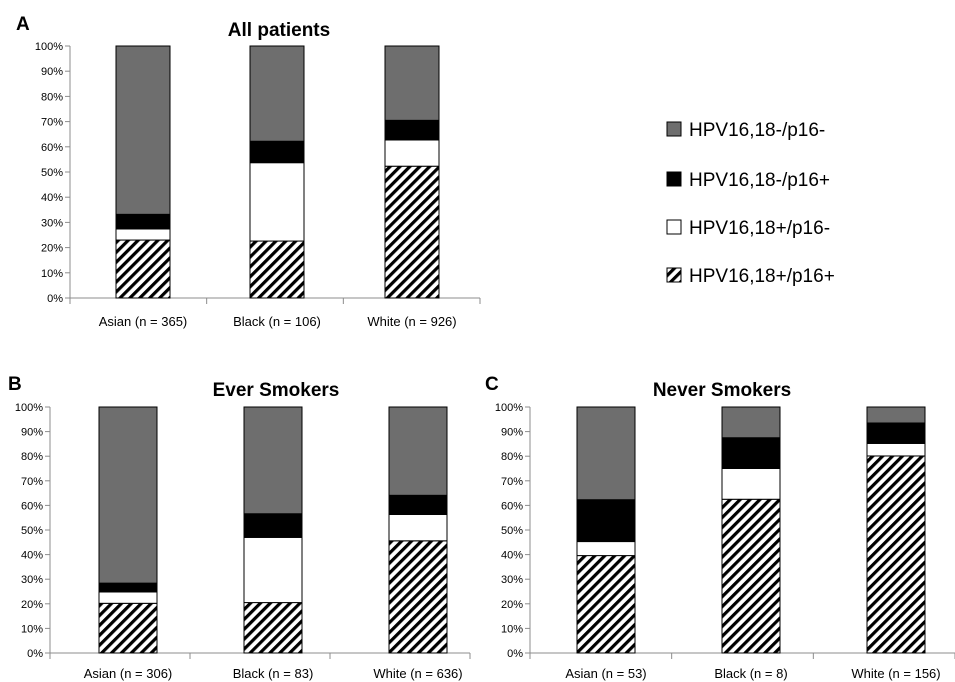 This screenshot has height=682, width=955. What do you see at coordinates (276, 390) in the screenshot?
I see `chart-title: Ever Smokers` at bounding box center [276, 390].